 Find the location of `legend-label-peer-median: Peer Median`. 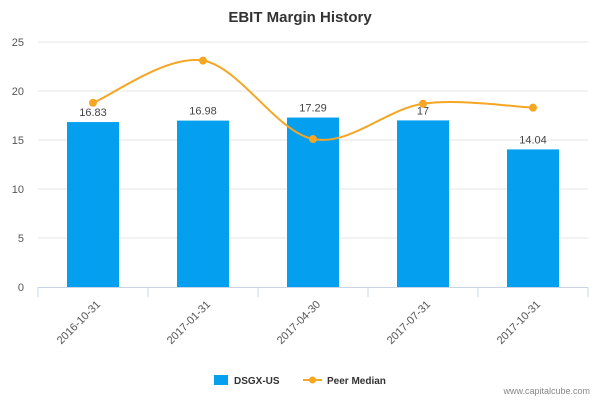

legend-label-peer-median: Peer Median is located at coordinates (356, 381).